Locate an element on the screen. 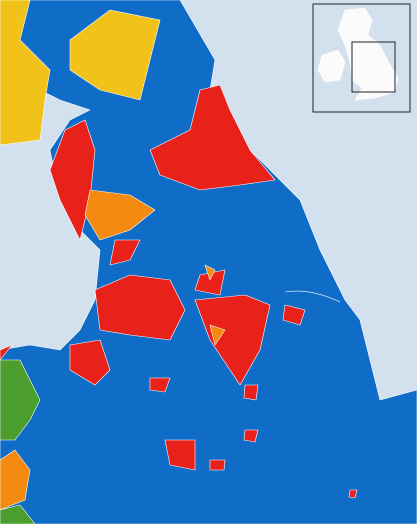 The width and height of the screenshot is (417, 524). inset-box is located at coordinates (373, 67).